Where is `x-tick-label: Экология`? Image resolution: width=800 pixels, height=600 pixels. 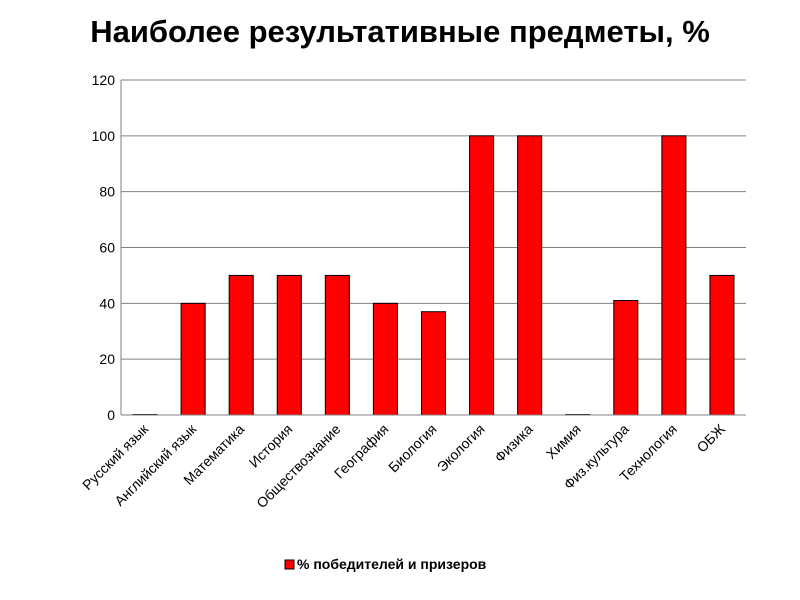
x-tick-label: Экология is located at coordinates (461, 448).